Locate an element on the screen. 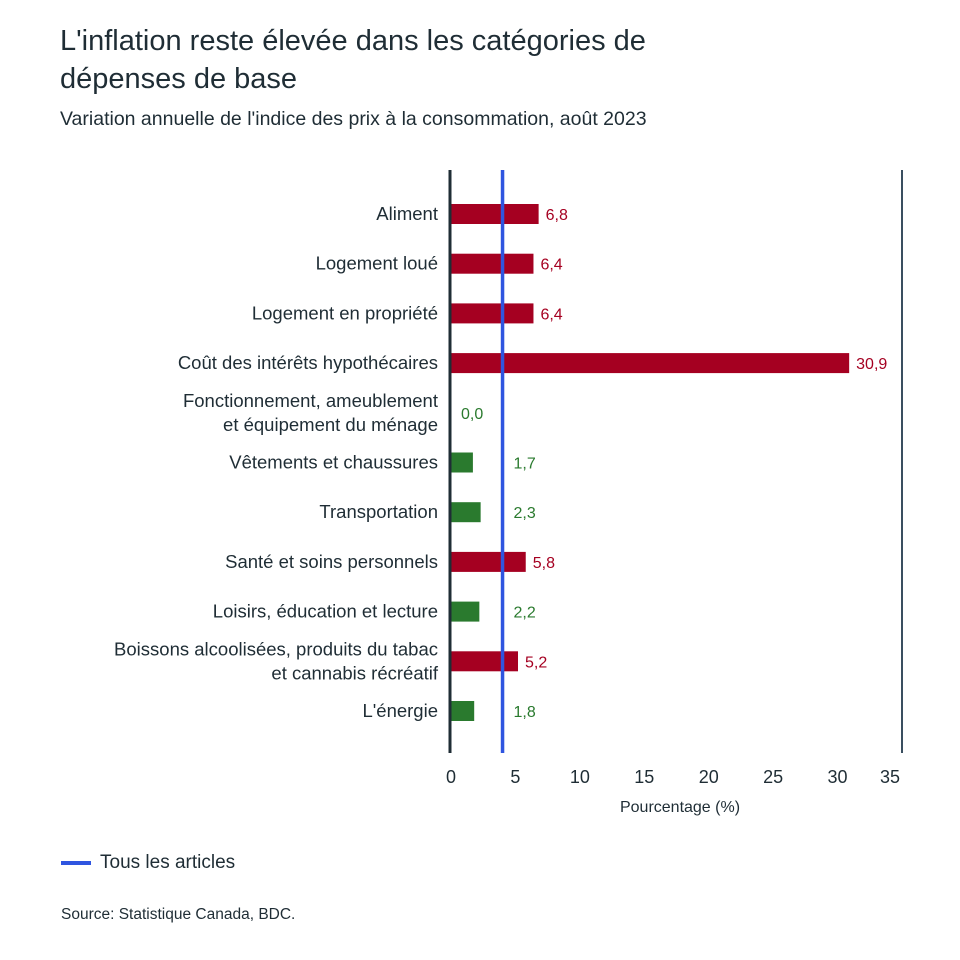 Image resolution: width=960 pixels, height=960 pixels. category-label-line: Loisirs, éducation et lecture is located at coordinates (325, 611).